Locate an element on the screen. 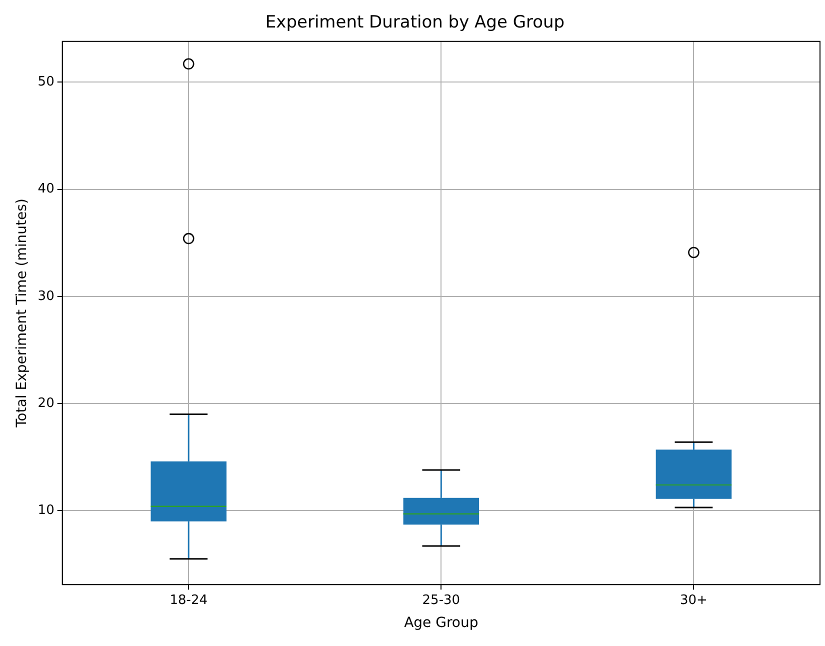 Image resolution: width=825 pixels, height=646 pixels. x-tick-label: 30+ is located at coordinates (694, 600).